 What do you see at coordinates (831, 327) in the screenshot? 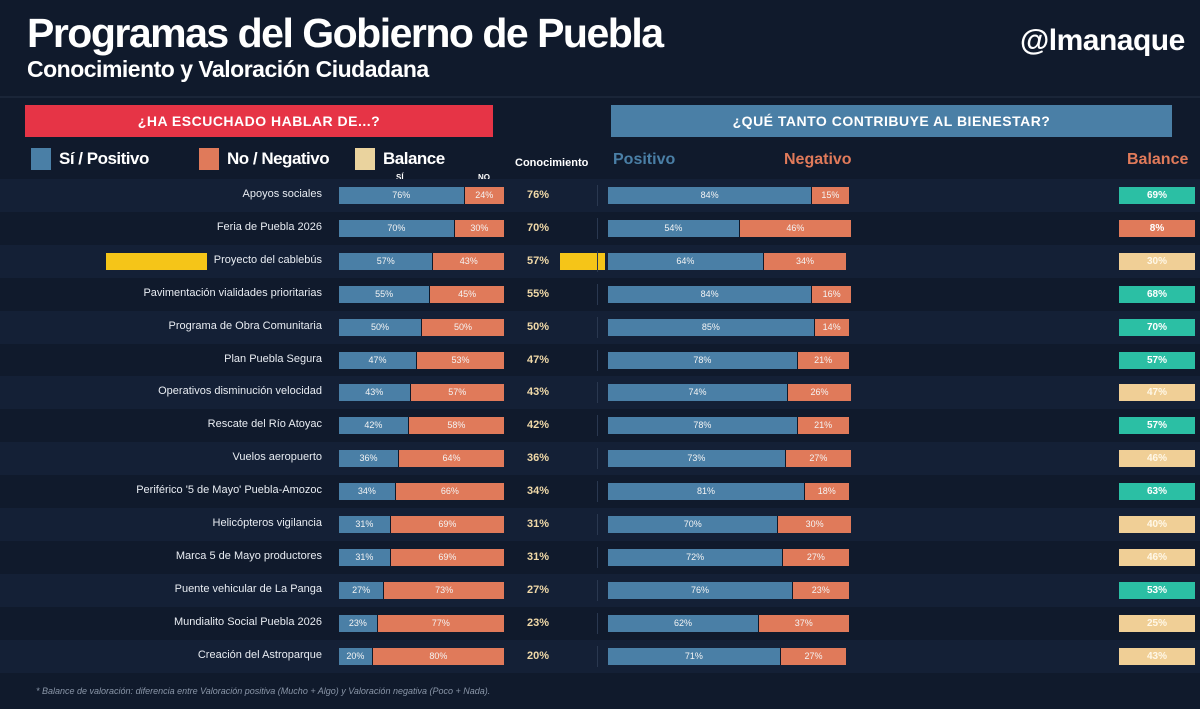
I see `bar-negativo: 14%` at bounding box center [831, 327].